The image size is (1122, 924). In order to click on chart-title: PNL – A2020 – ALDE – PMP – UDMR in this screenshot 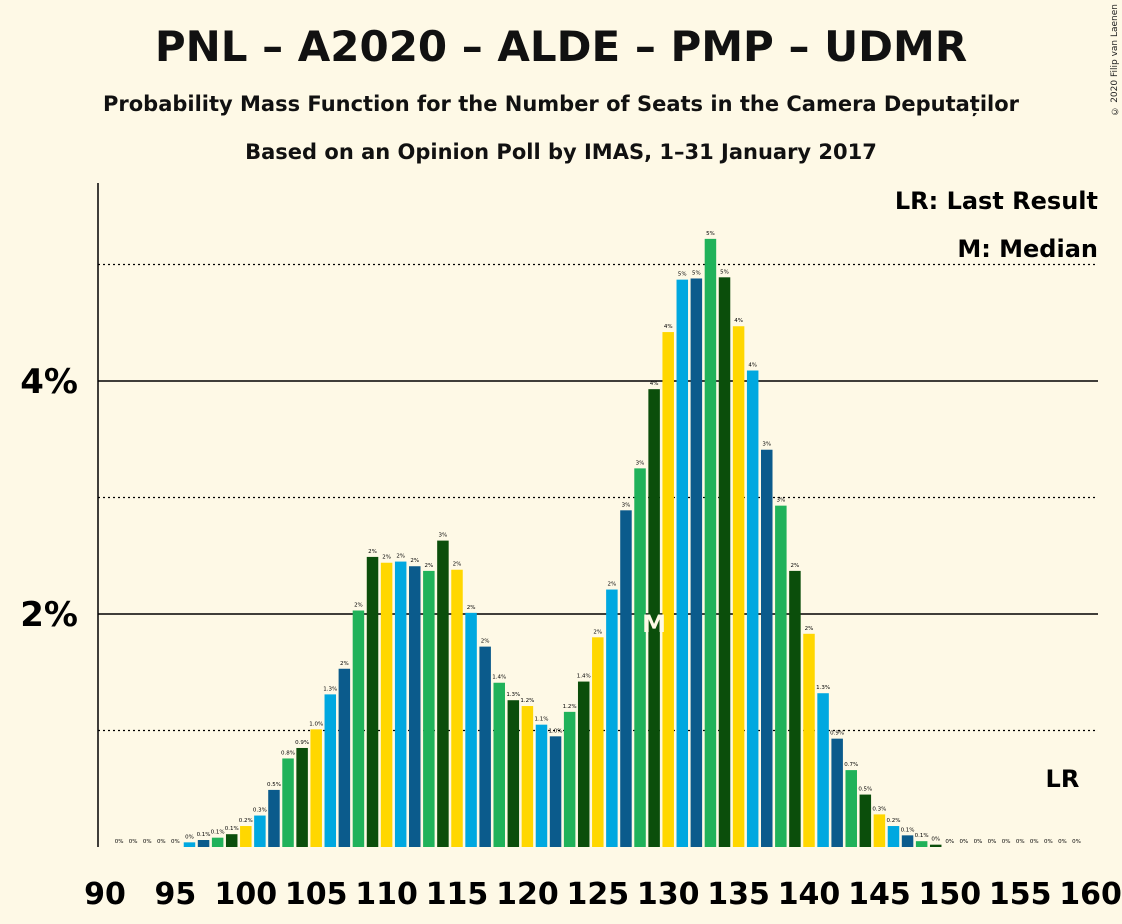, I will do `click(561, 46)`.